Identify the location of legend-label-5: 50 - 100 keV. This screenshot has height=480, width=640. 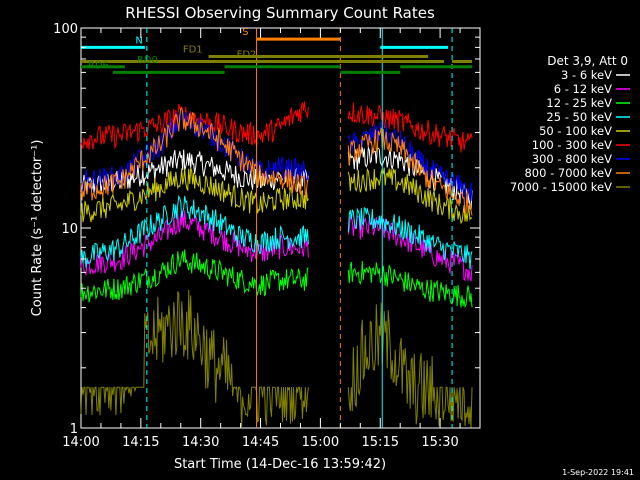
(575, 131).